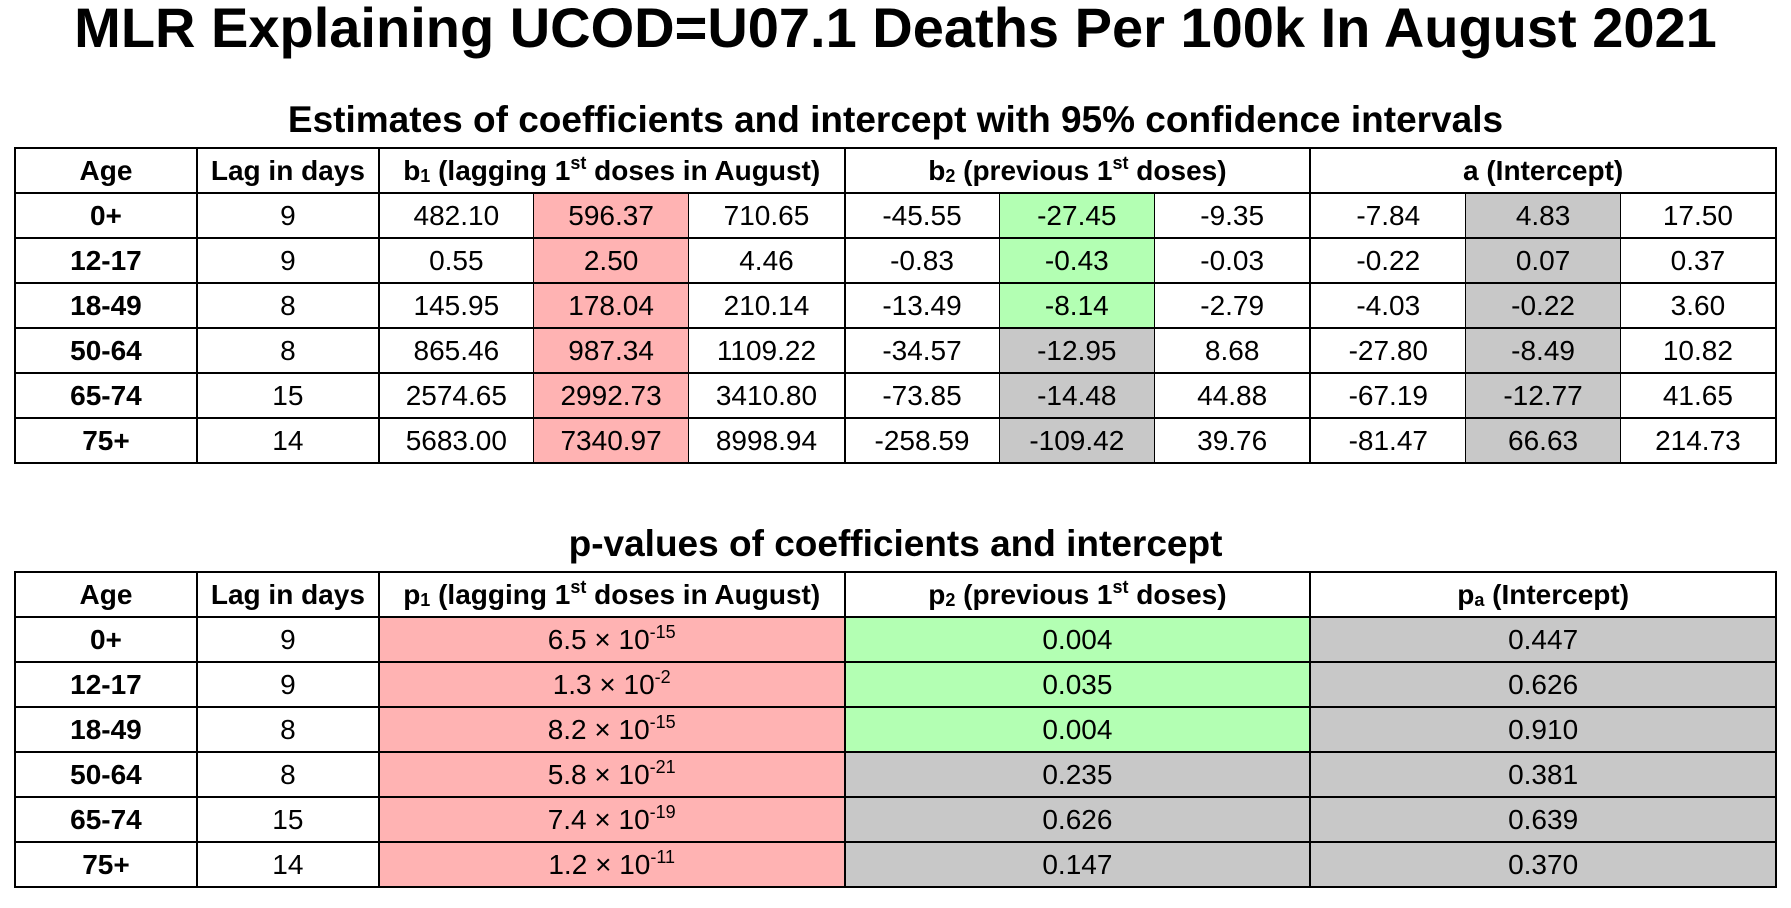 The image size is (1791, 908). What do you see at coordinates (895, 543) in the screenshot?
I see `pvalues-table-title: p-values of coefficients and intercept` at bounding box center [895, 543].